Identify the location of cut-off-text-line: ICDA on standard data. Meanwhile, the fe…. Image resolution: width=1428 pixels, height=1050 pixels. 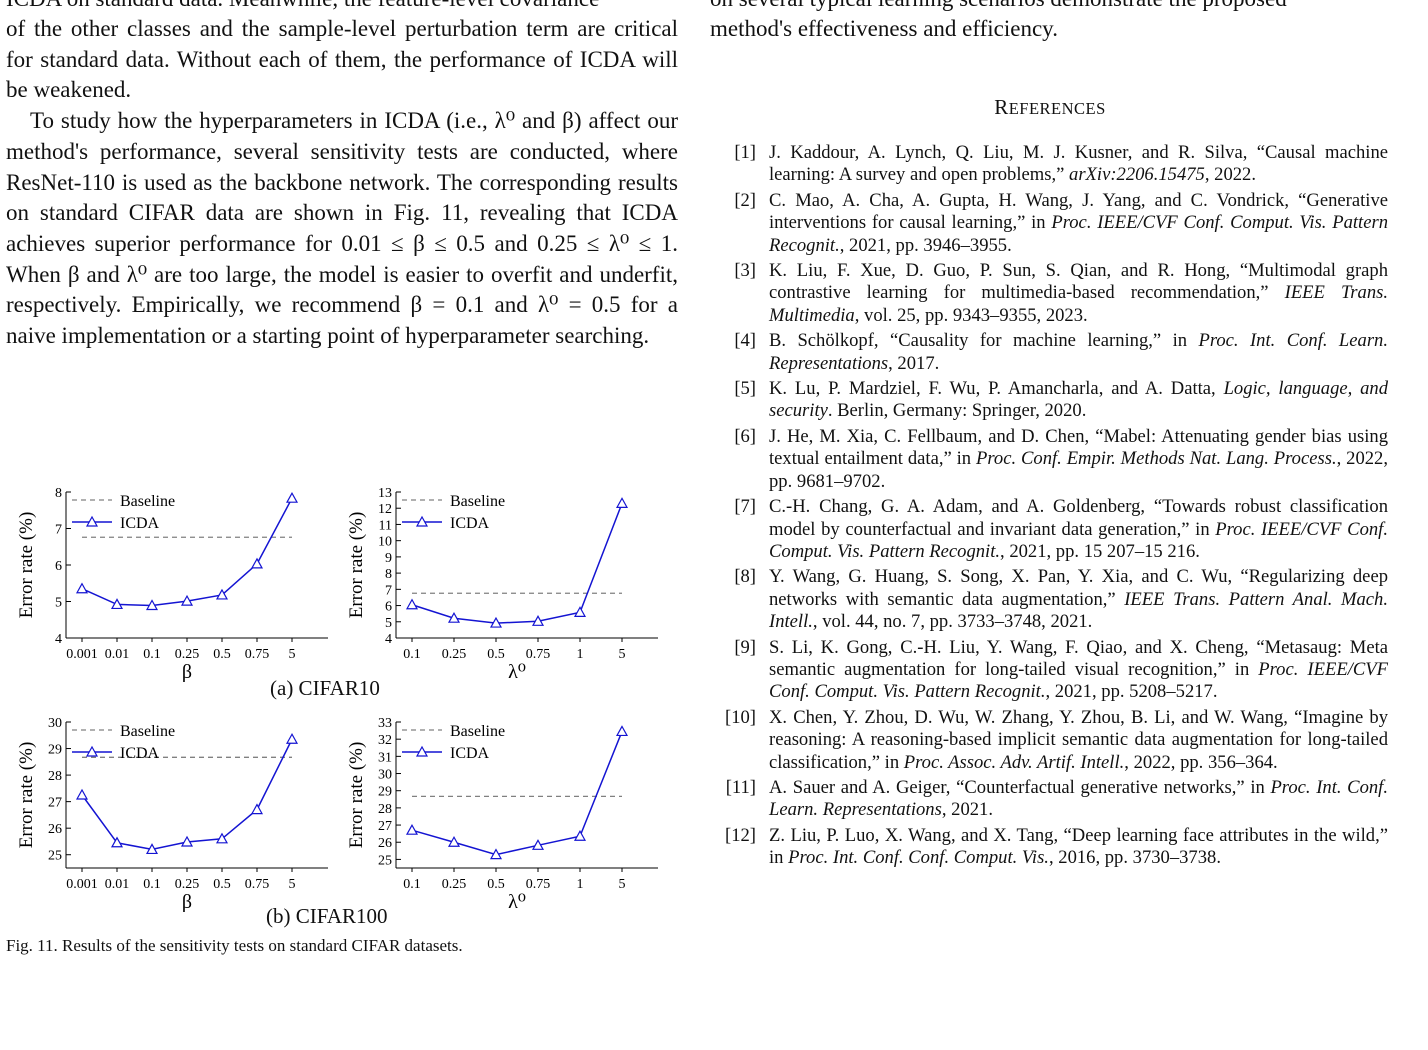
(342, 7).